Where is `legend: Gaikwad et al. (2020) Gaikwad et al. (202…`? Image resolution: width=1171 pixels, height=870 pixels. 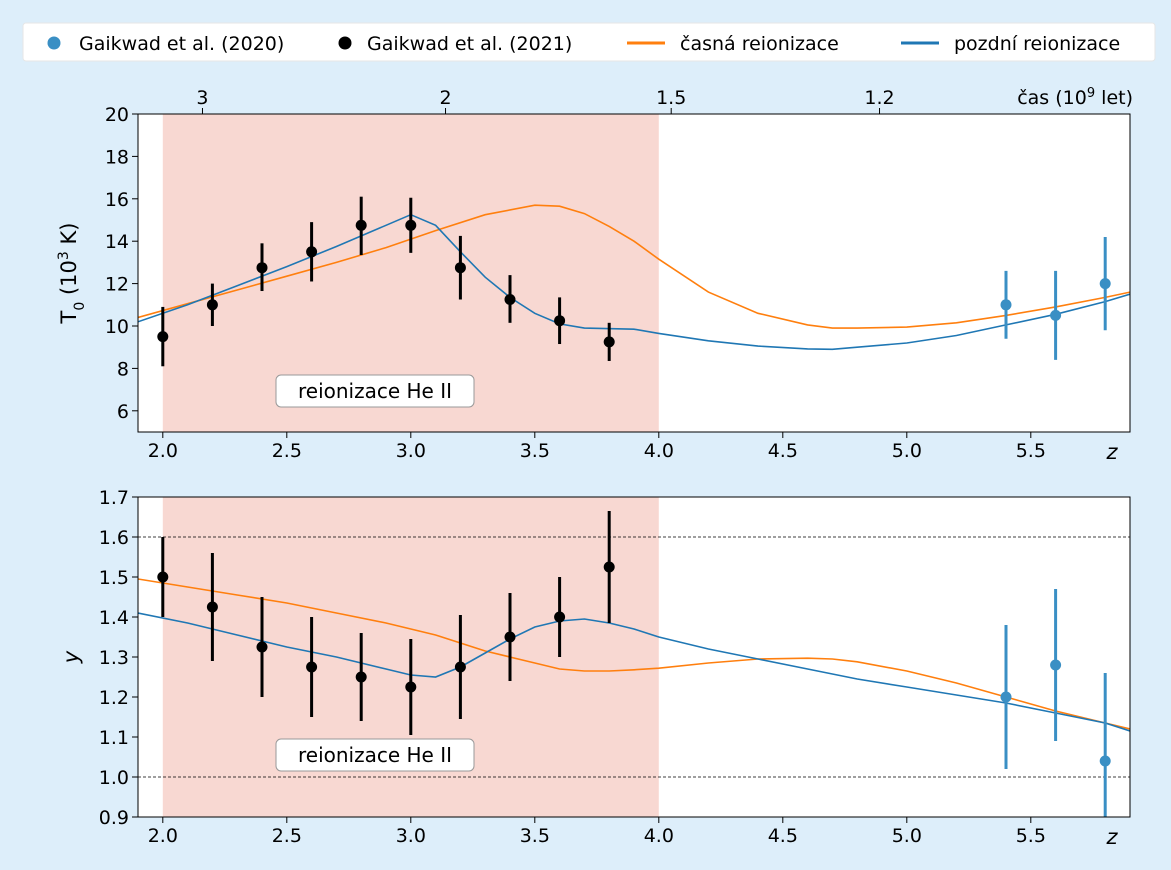
legend: Gaikwad et al. (2020) Gaikwad et al. (202… is located at coordinates (589, 42).